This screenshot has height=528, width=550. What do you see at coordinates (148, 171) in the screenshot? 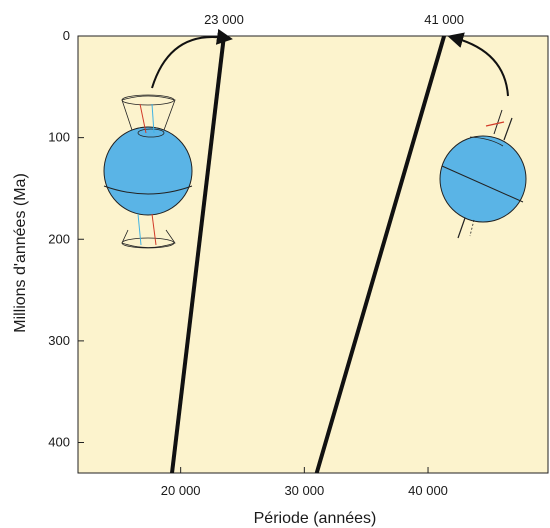
I see `precession-globe-icon` at bounding box center [148, 171].